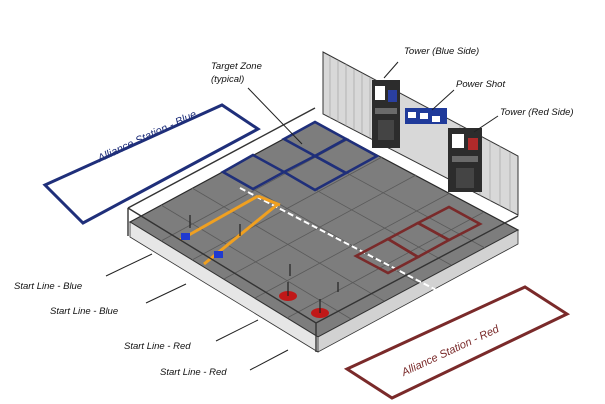 The height and width of the screenshot is (404, 605). Describe the element at coordinates (426, 116) in the screenshot. I see `power-shot-targets` at that location.